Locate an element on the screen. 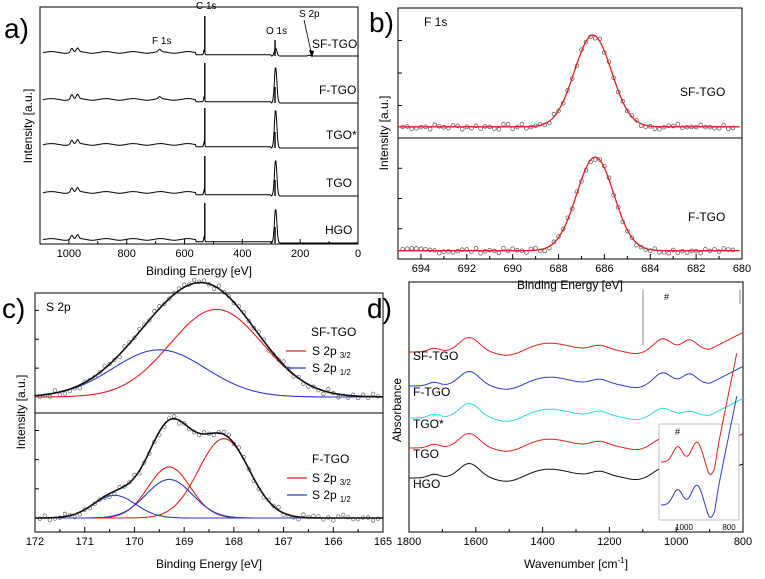  panel-c-x-tick-label: 171 is located at coordinates (85, 542).